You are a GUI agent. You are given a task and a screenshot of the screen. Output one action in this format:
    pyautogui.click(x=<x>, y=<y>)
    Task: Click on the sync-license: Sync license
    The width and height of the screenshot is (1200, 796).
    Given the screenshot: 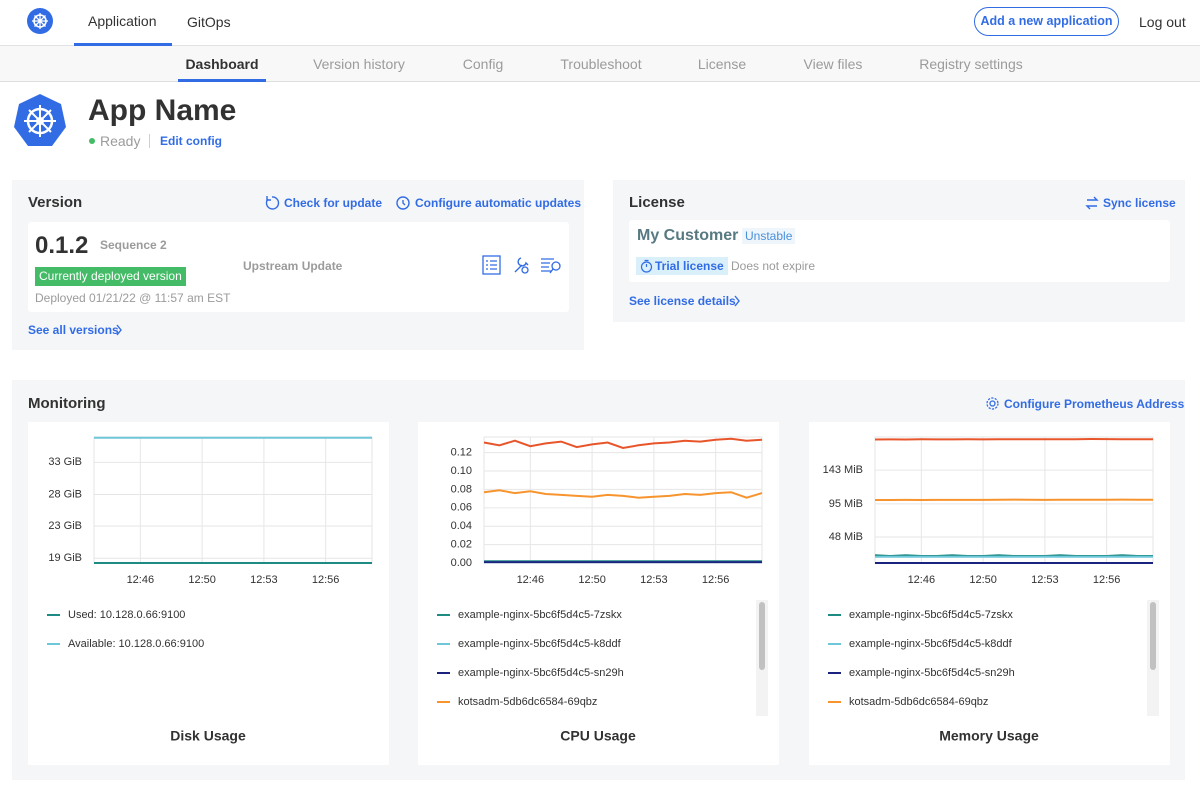 What is the action you would take?
    pyautogui.click(x=1139, y=203)
    